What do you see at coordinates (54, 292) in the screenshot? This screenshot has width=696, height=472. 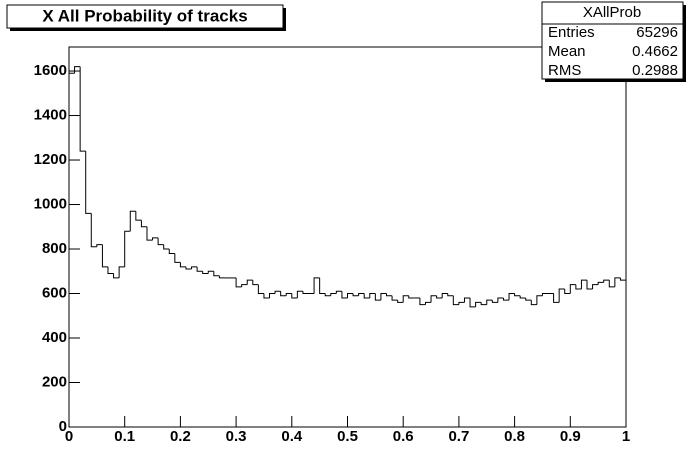 I see `y-tick-label: 600` at bounding box center [54, 292].